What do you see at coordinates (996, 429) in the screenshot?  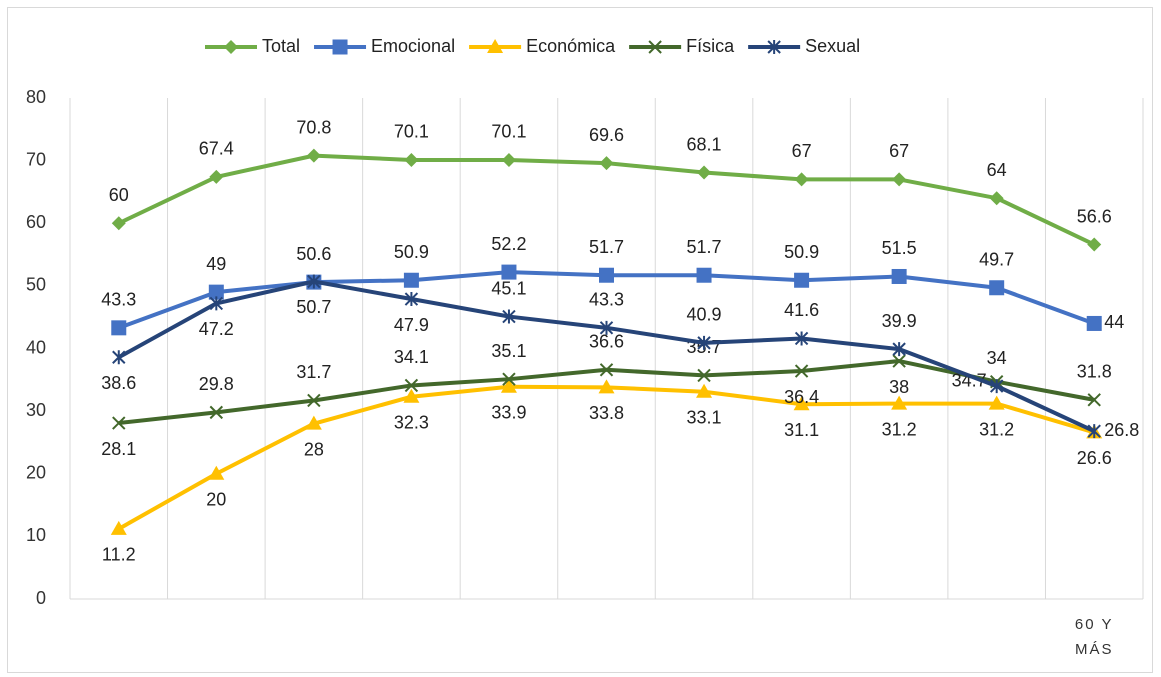 I see `data-label: 31.2` at bounding box center [996, 429].